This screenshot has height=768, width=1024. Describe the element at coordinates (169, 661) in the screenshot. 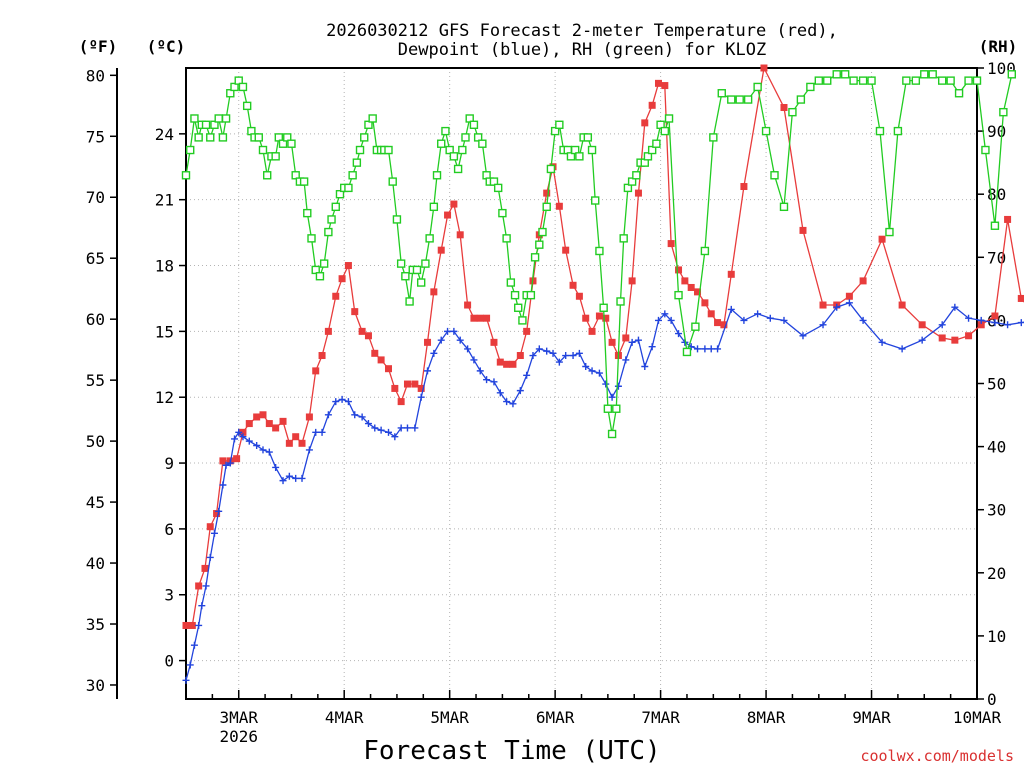

I see `celsius-tick-label: 0` at that location.